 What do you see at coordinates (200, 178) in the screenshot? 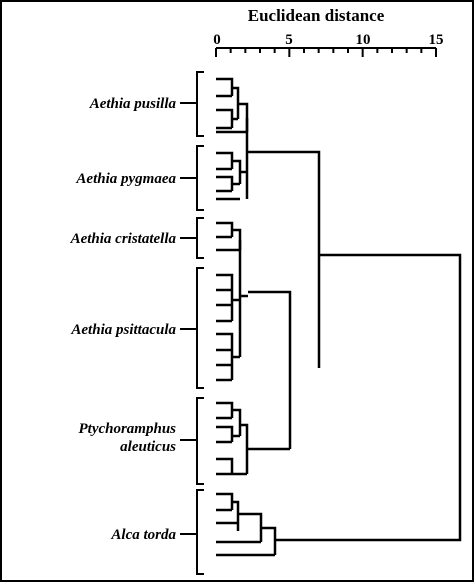
I see `bracket-aethia-pygmaea` at bounding box center [200, 178].